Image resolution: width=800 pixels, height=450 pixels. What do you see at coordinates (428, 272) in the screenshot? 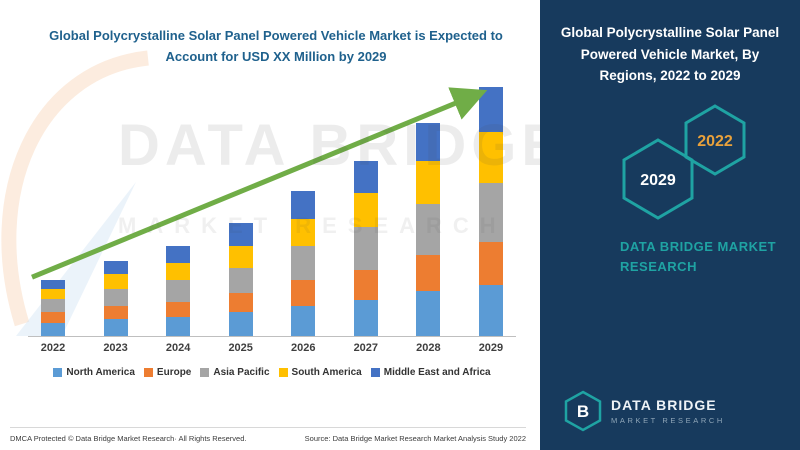
I see `bar-segment-europe-2028` at bounding box center [428, 272].